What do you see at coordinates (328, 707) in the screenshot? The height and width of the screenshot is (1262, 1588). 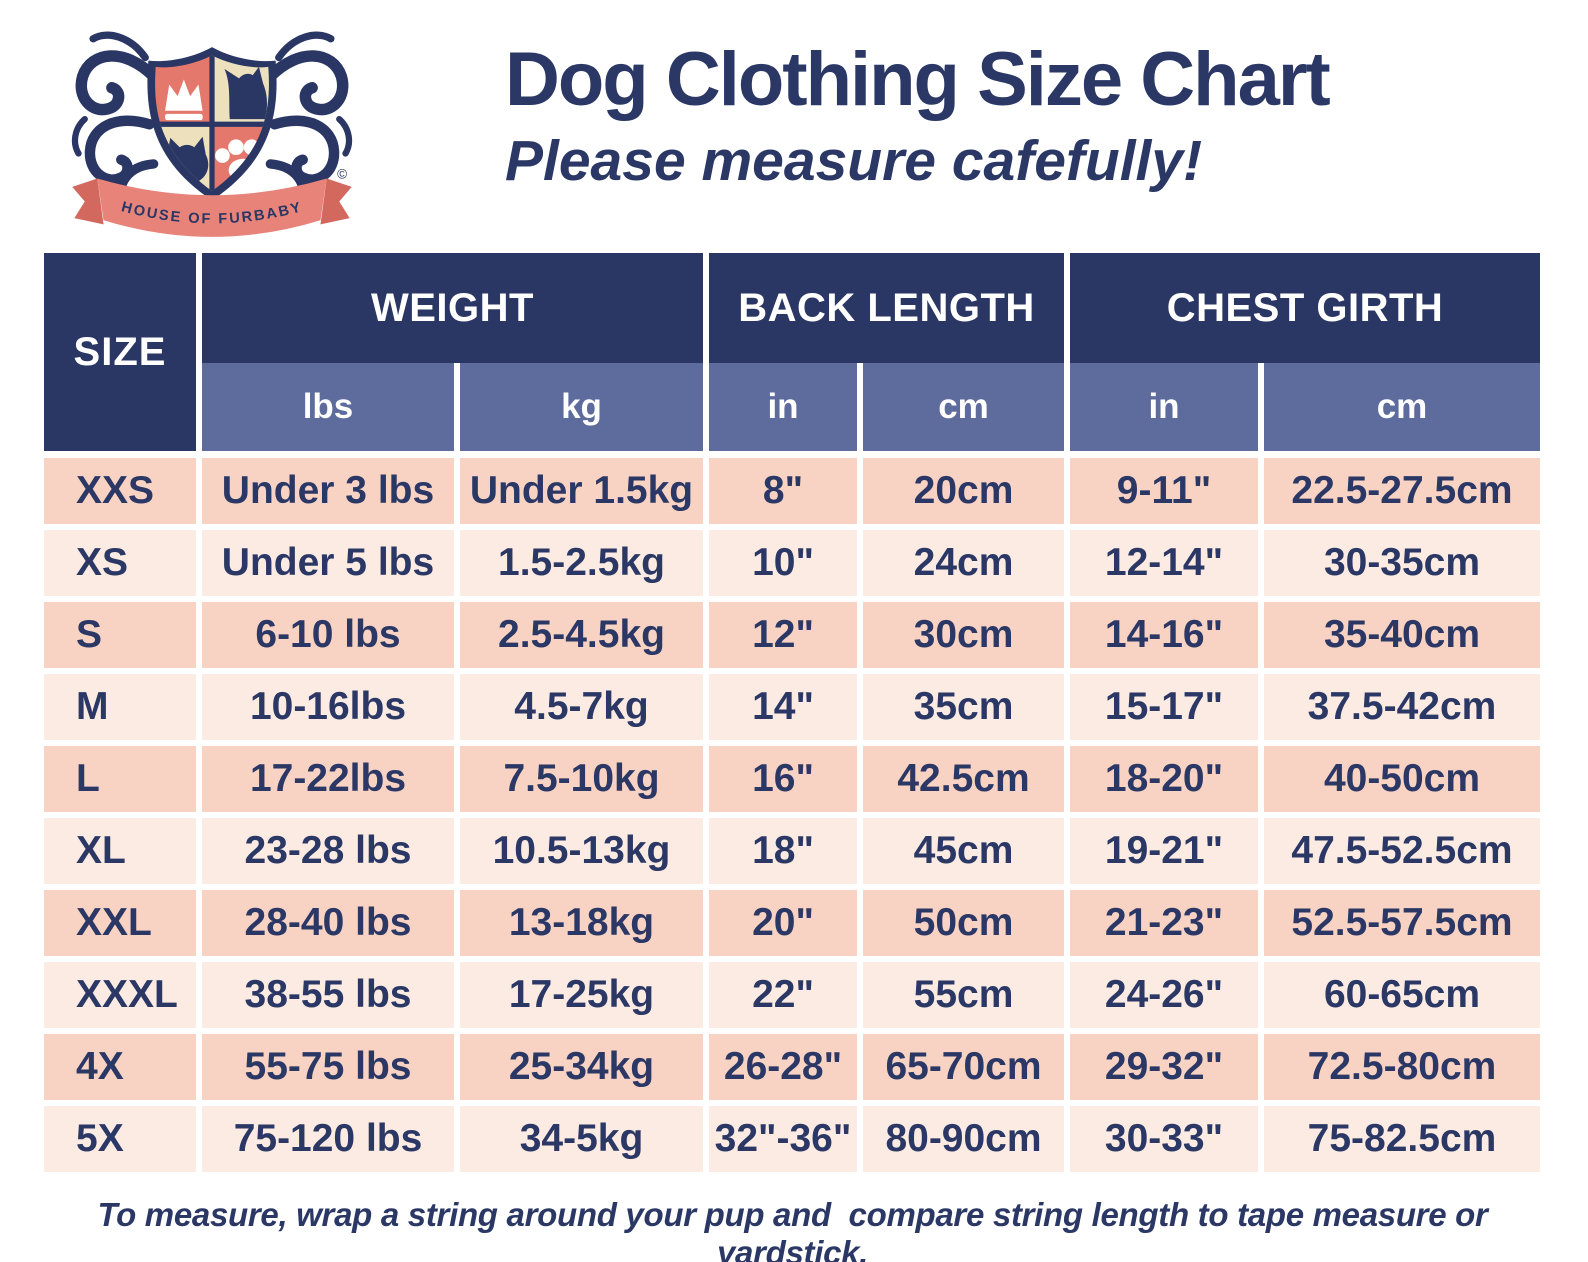 I see `value-cell: 10-16lbs` at bounding box center [328, 707].